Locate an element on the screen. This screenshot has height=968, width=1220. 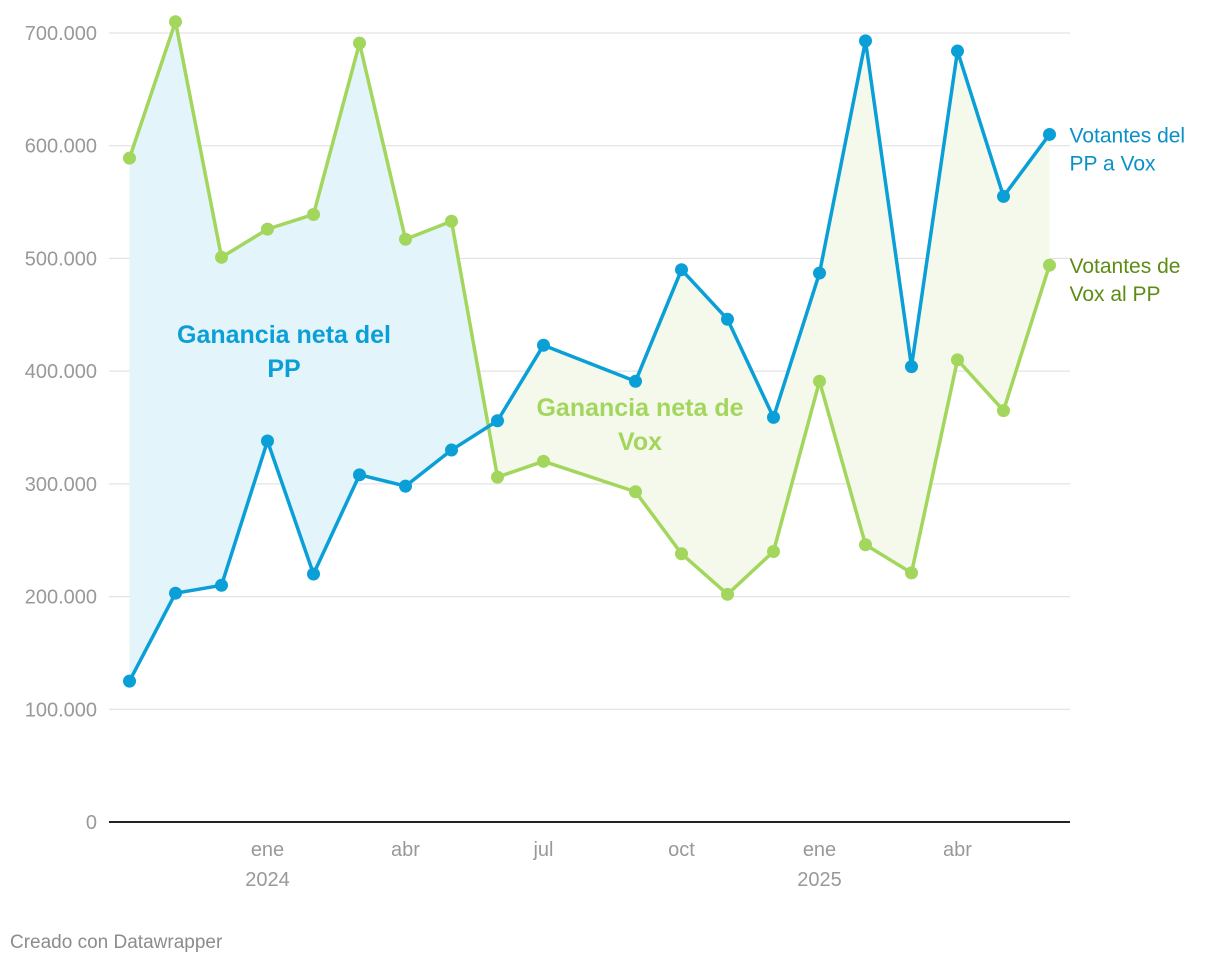
y-tick-label: 400.000 is located at coordinates (61, 372).